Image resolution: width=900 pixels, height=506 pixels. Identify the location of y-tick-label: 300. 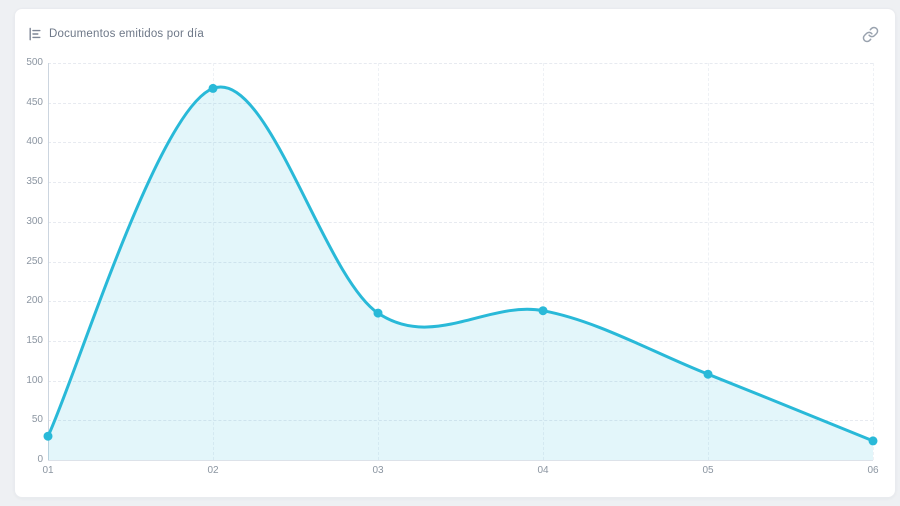
(34, 221).